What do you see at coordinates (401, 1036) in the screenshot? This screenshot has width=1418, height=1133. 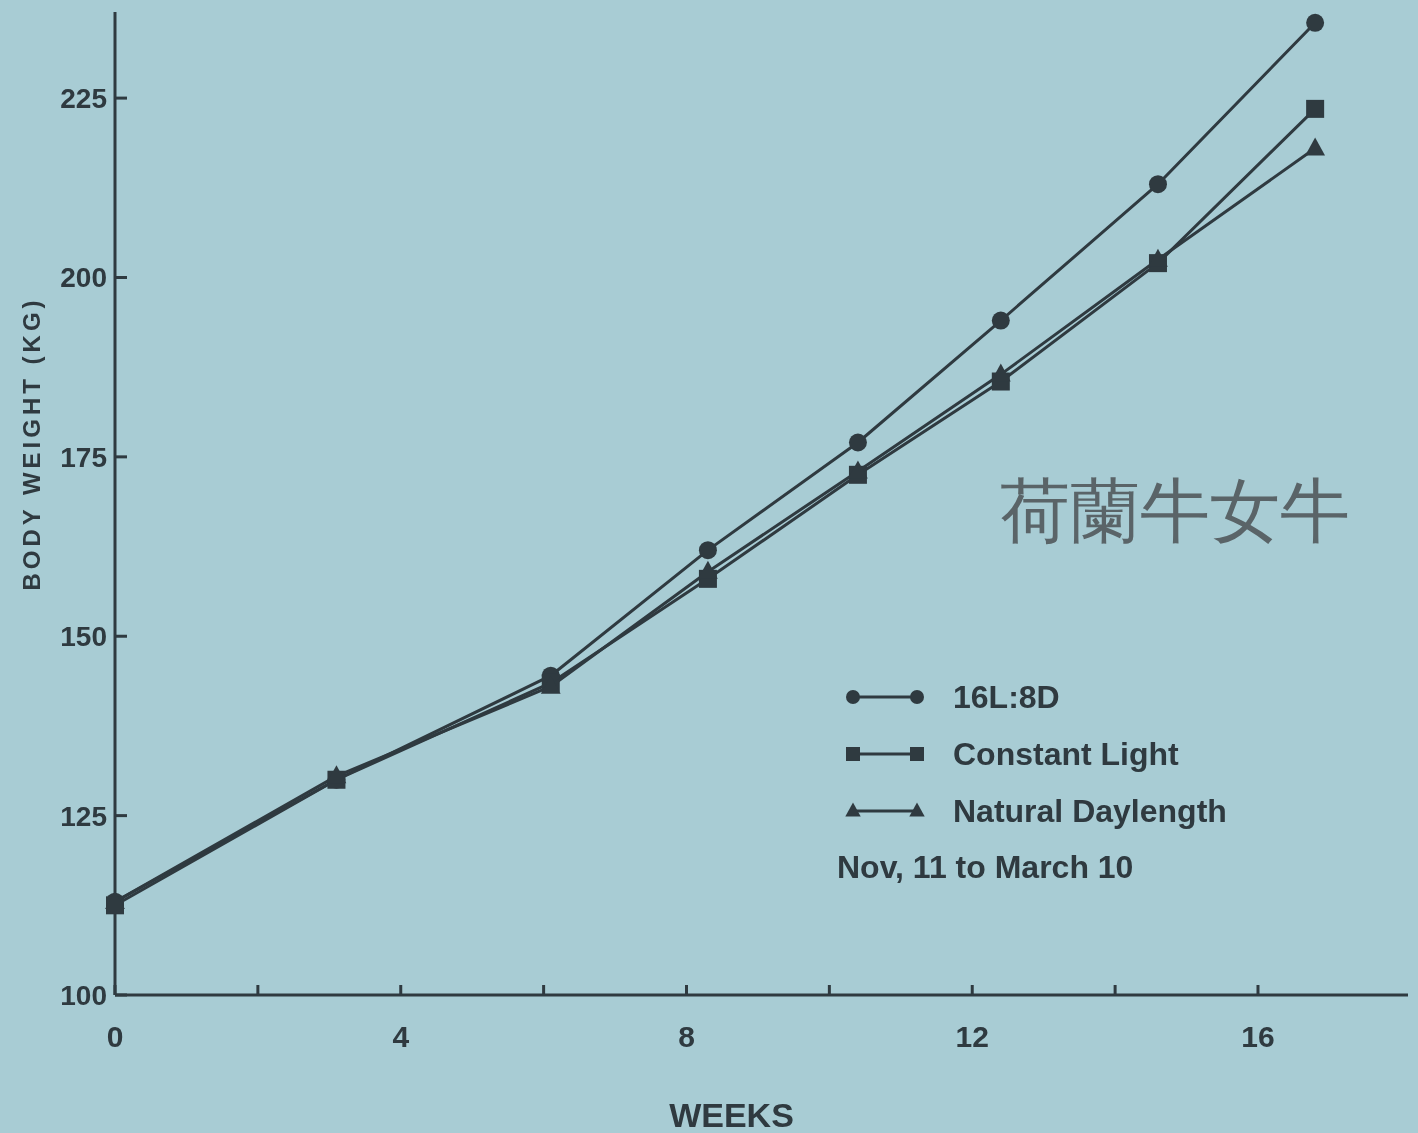 I see `x-tick-label: 4` at bounding box center [401, 1036].